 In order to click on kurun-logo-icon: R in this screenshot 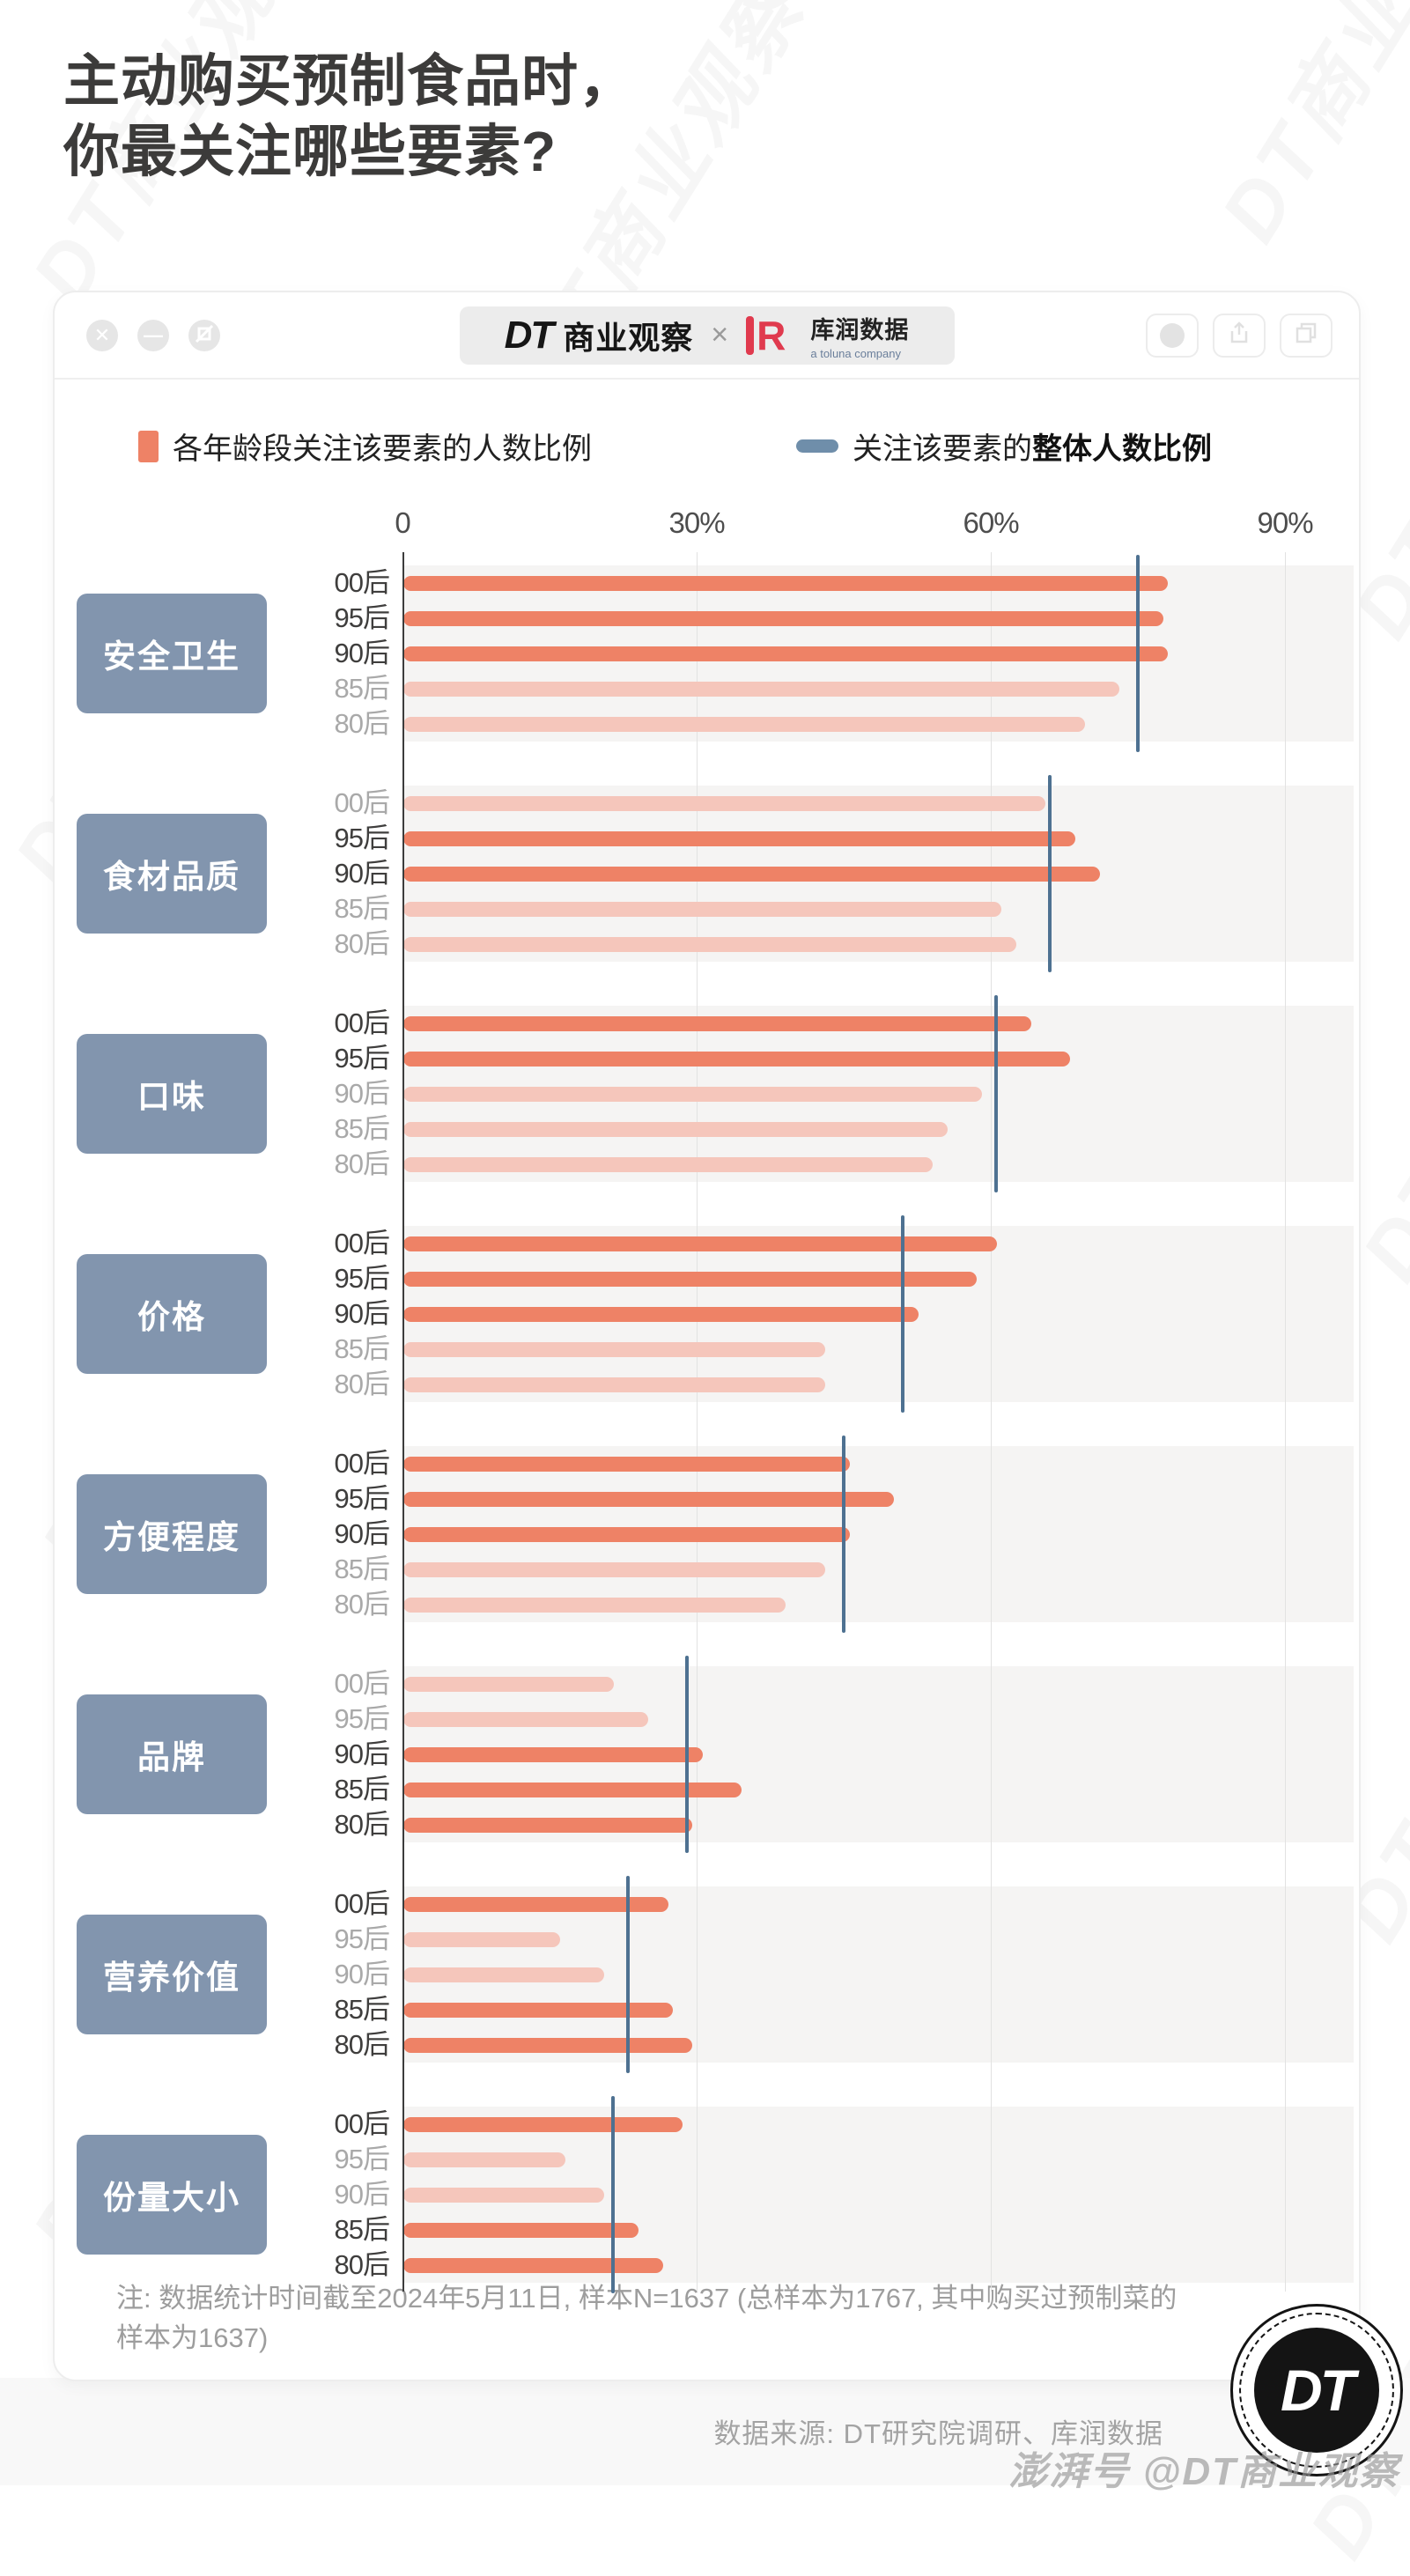, I will do `click(766, 335)`.